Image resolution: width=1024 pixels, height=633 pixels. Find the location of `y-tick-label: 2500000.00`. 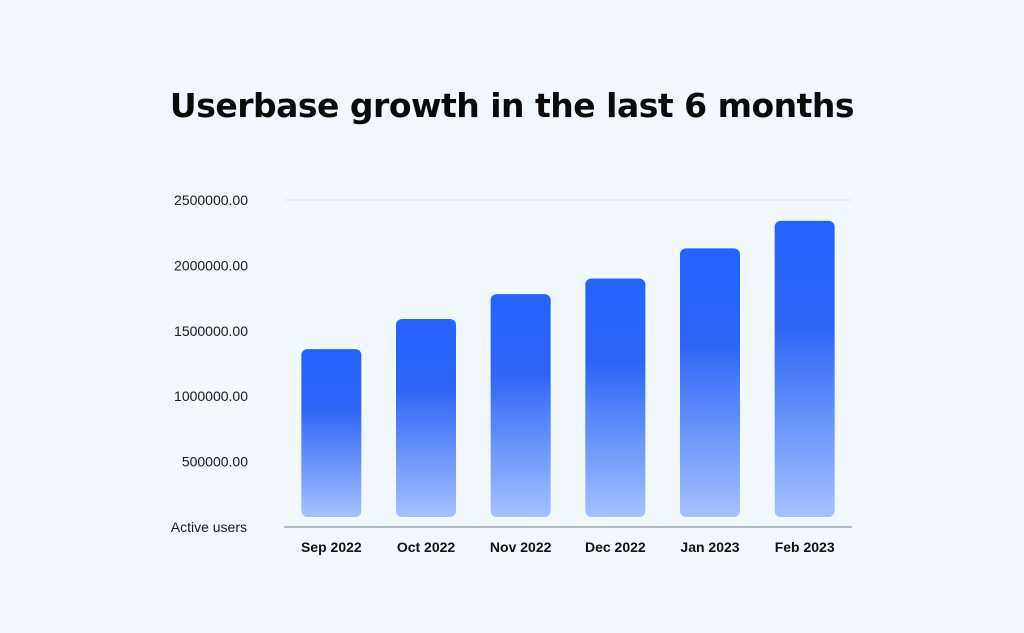

y-tick-label: 2500000.00 is located at coordinates (211, 200).